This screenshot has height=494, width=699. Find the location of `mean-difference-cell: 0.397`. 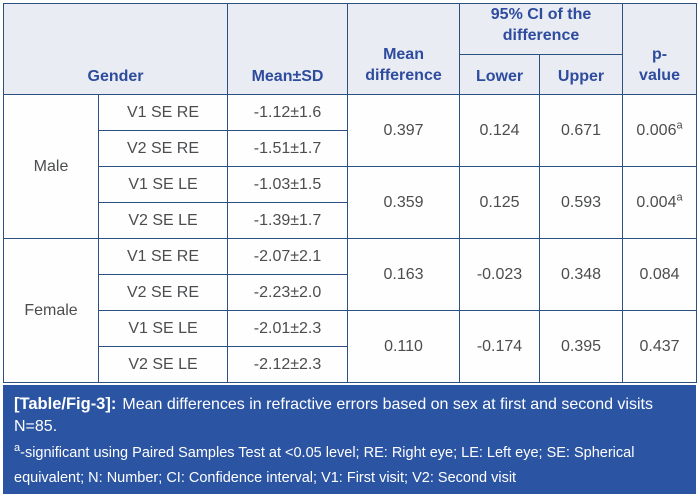

mean-difference-cell: 0.397 is located at coordinates (404, 130).